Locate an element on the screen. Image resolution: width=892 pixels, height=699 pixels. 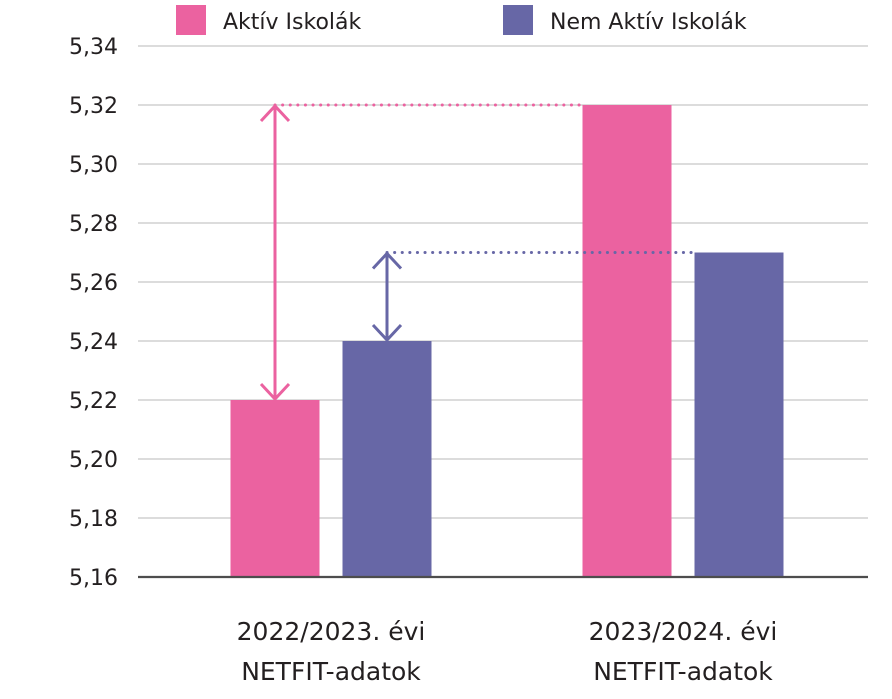
y-tick-label: 5,26 is located at coordinates (93, 283).